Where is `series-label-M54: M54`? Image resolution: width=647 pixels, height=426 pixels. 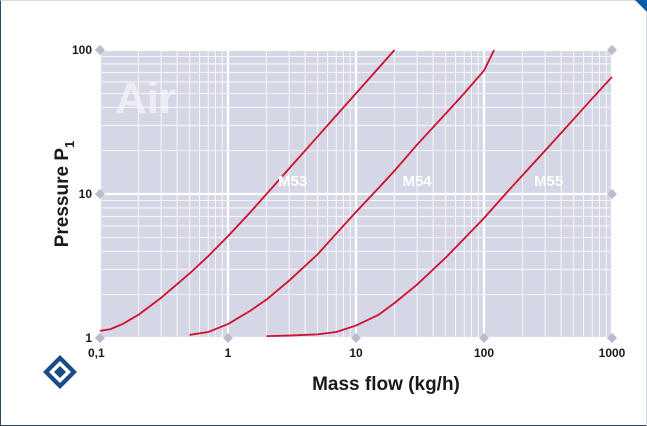
series-label-M54: M54 is located at coordinates (417, 181).